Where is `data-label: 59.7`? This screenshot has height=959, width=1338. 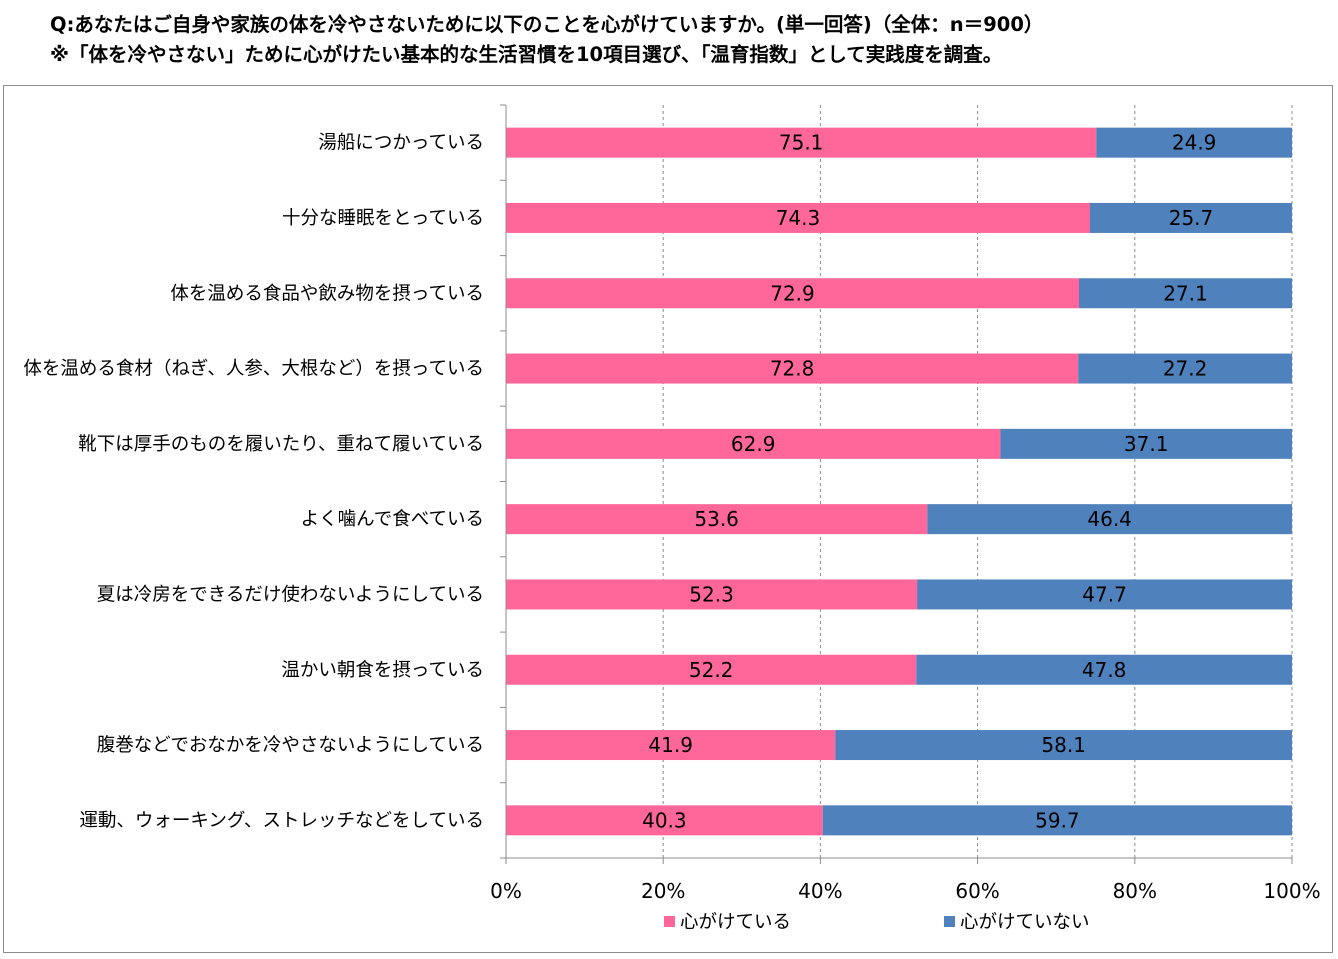
data-label: 59.7 is located at coordinates (1057, 820).